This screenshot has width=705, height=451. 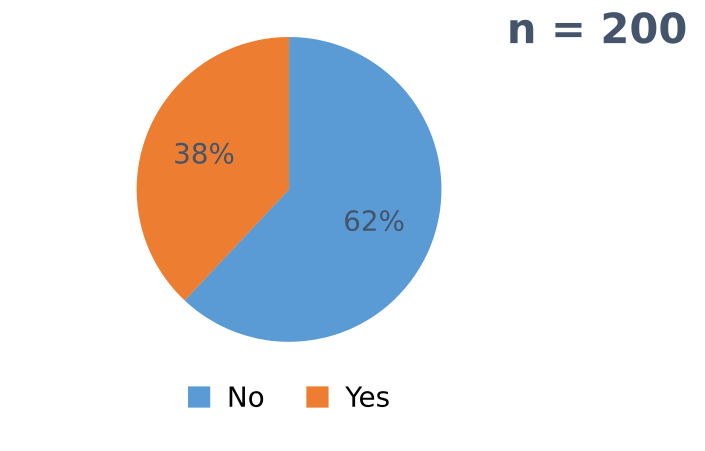 I want to click on text: n = 200, so click(x=598, y=28).